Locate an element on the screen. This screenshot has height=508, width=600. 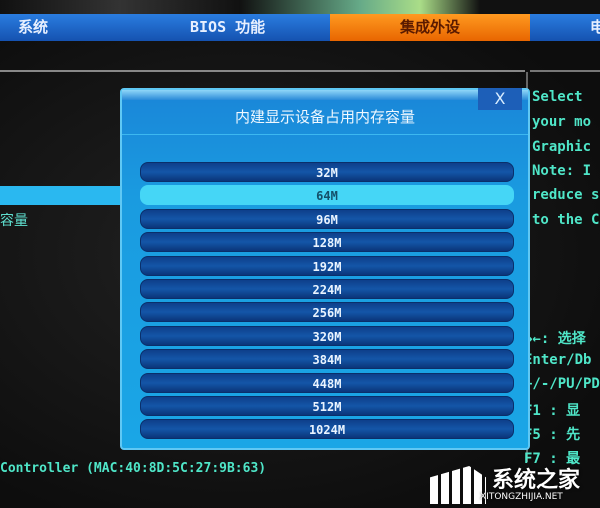
key-help: +/-/PU/PD is located at coordinates (562, 384).